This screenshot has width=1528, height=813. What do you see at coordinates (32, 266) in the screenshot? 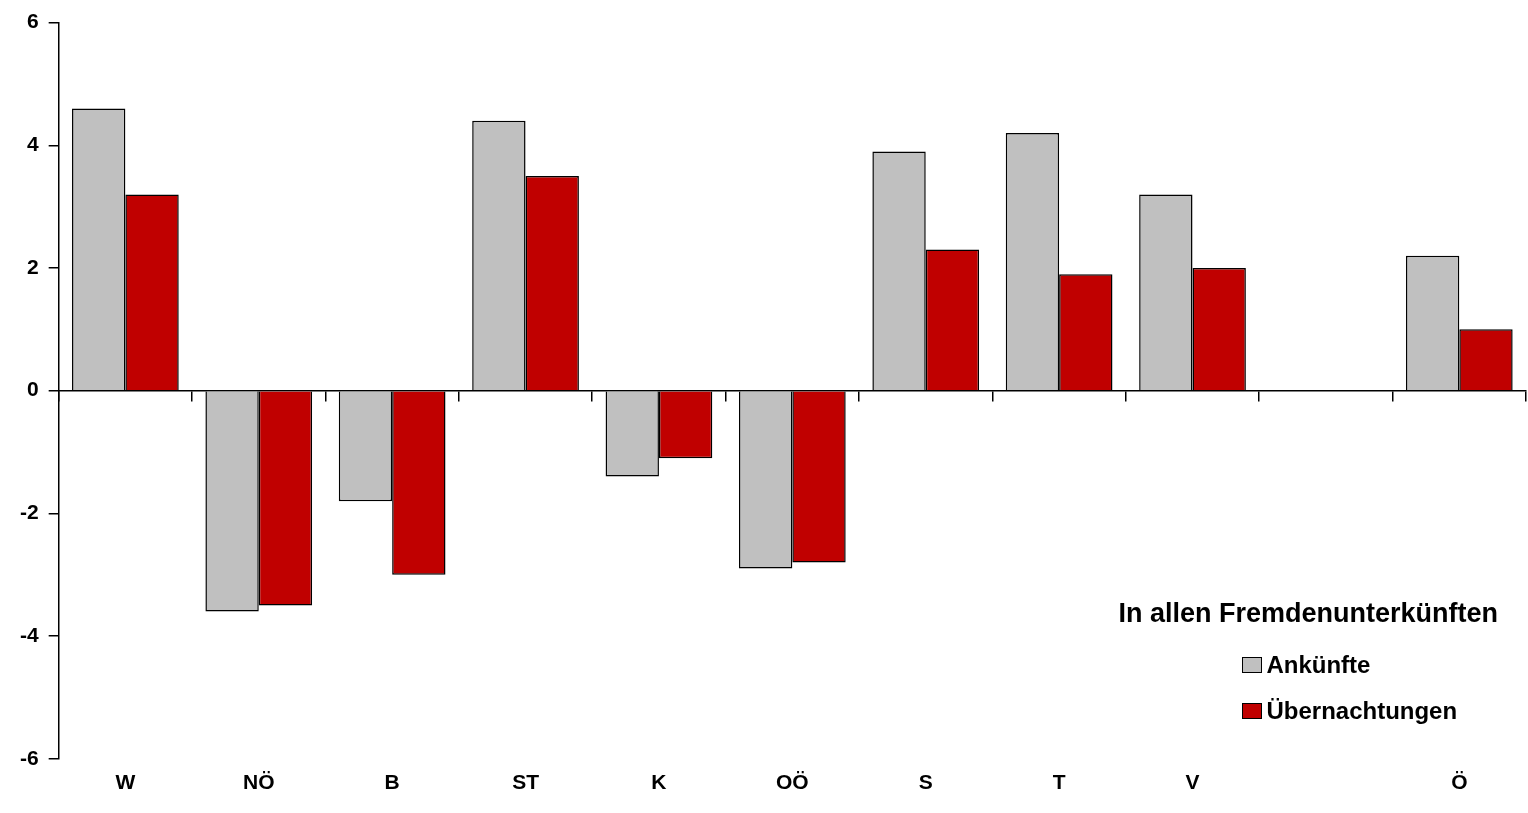
I see `y-tick-label: 2` at bounding box center [32, 266].